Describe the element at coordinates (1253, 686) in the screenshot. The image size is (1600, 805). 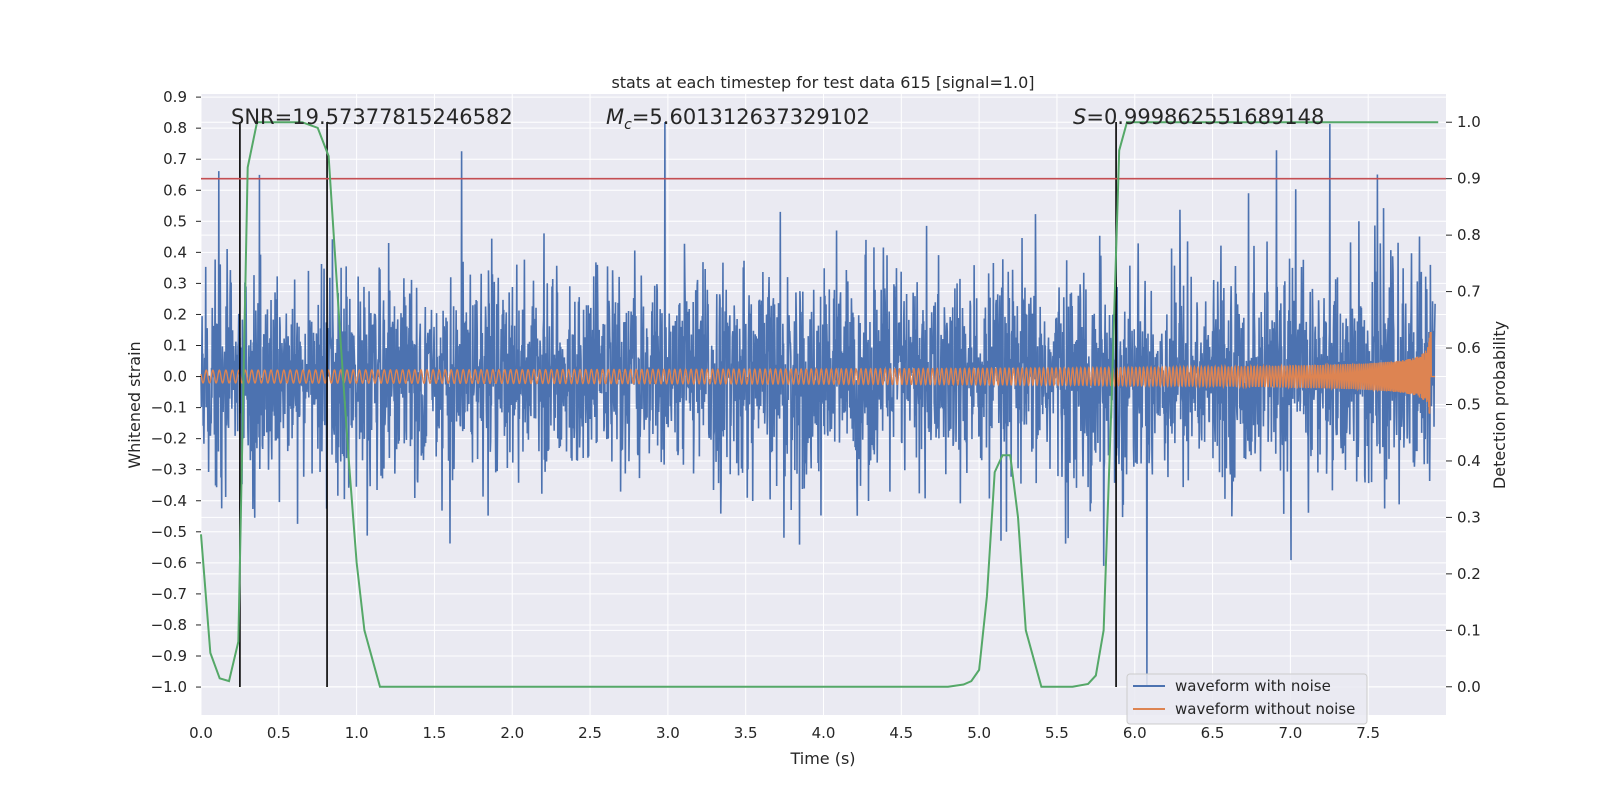
I see `legend-entry-noise: waveform with noise` at that location.